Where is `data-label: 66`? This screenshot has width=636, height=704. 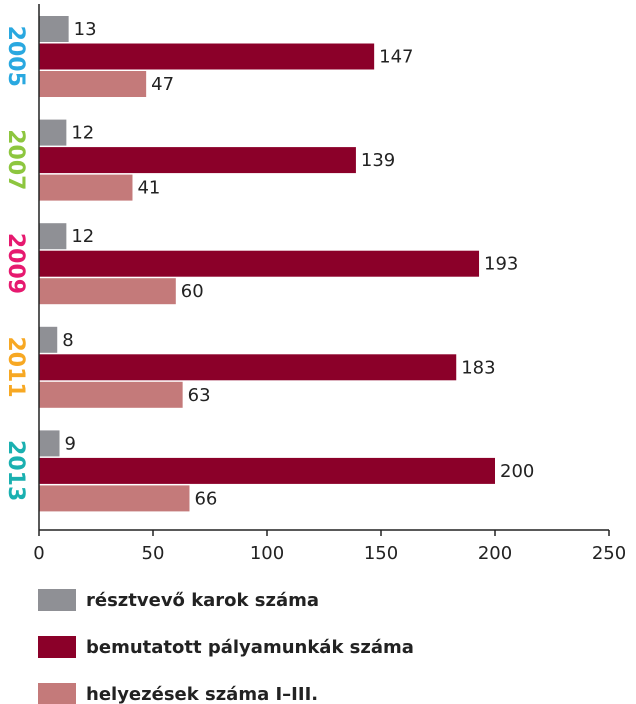
data-label: 66 is located at coordinates (205, 498).